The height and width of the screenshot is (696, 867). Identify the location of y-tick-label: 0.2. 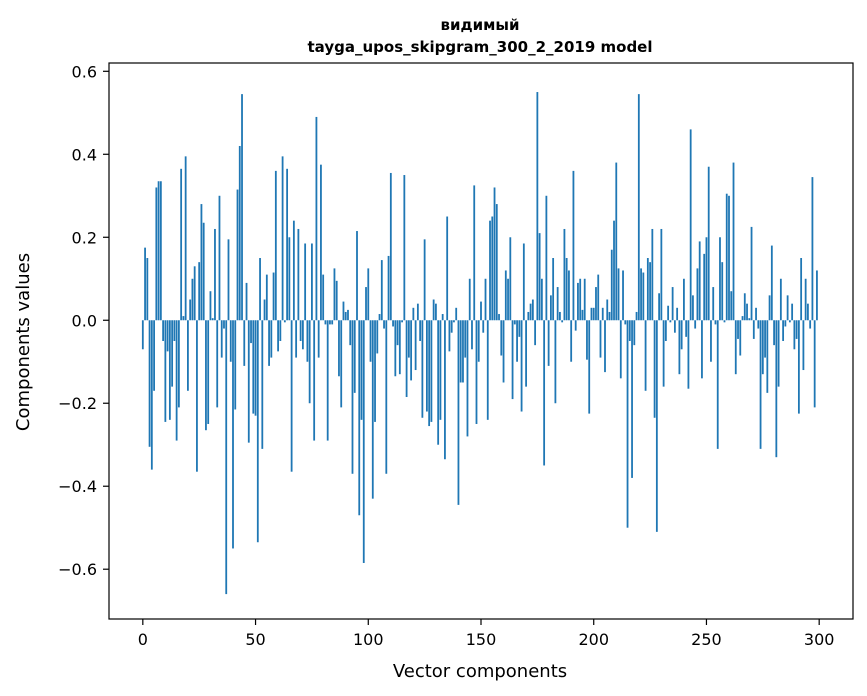
(84, 237).